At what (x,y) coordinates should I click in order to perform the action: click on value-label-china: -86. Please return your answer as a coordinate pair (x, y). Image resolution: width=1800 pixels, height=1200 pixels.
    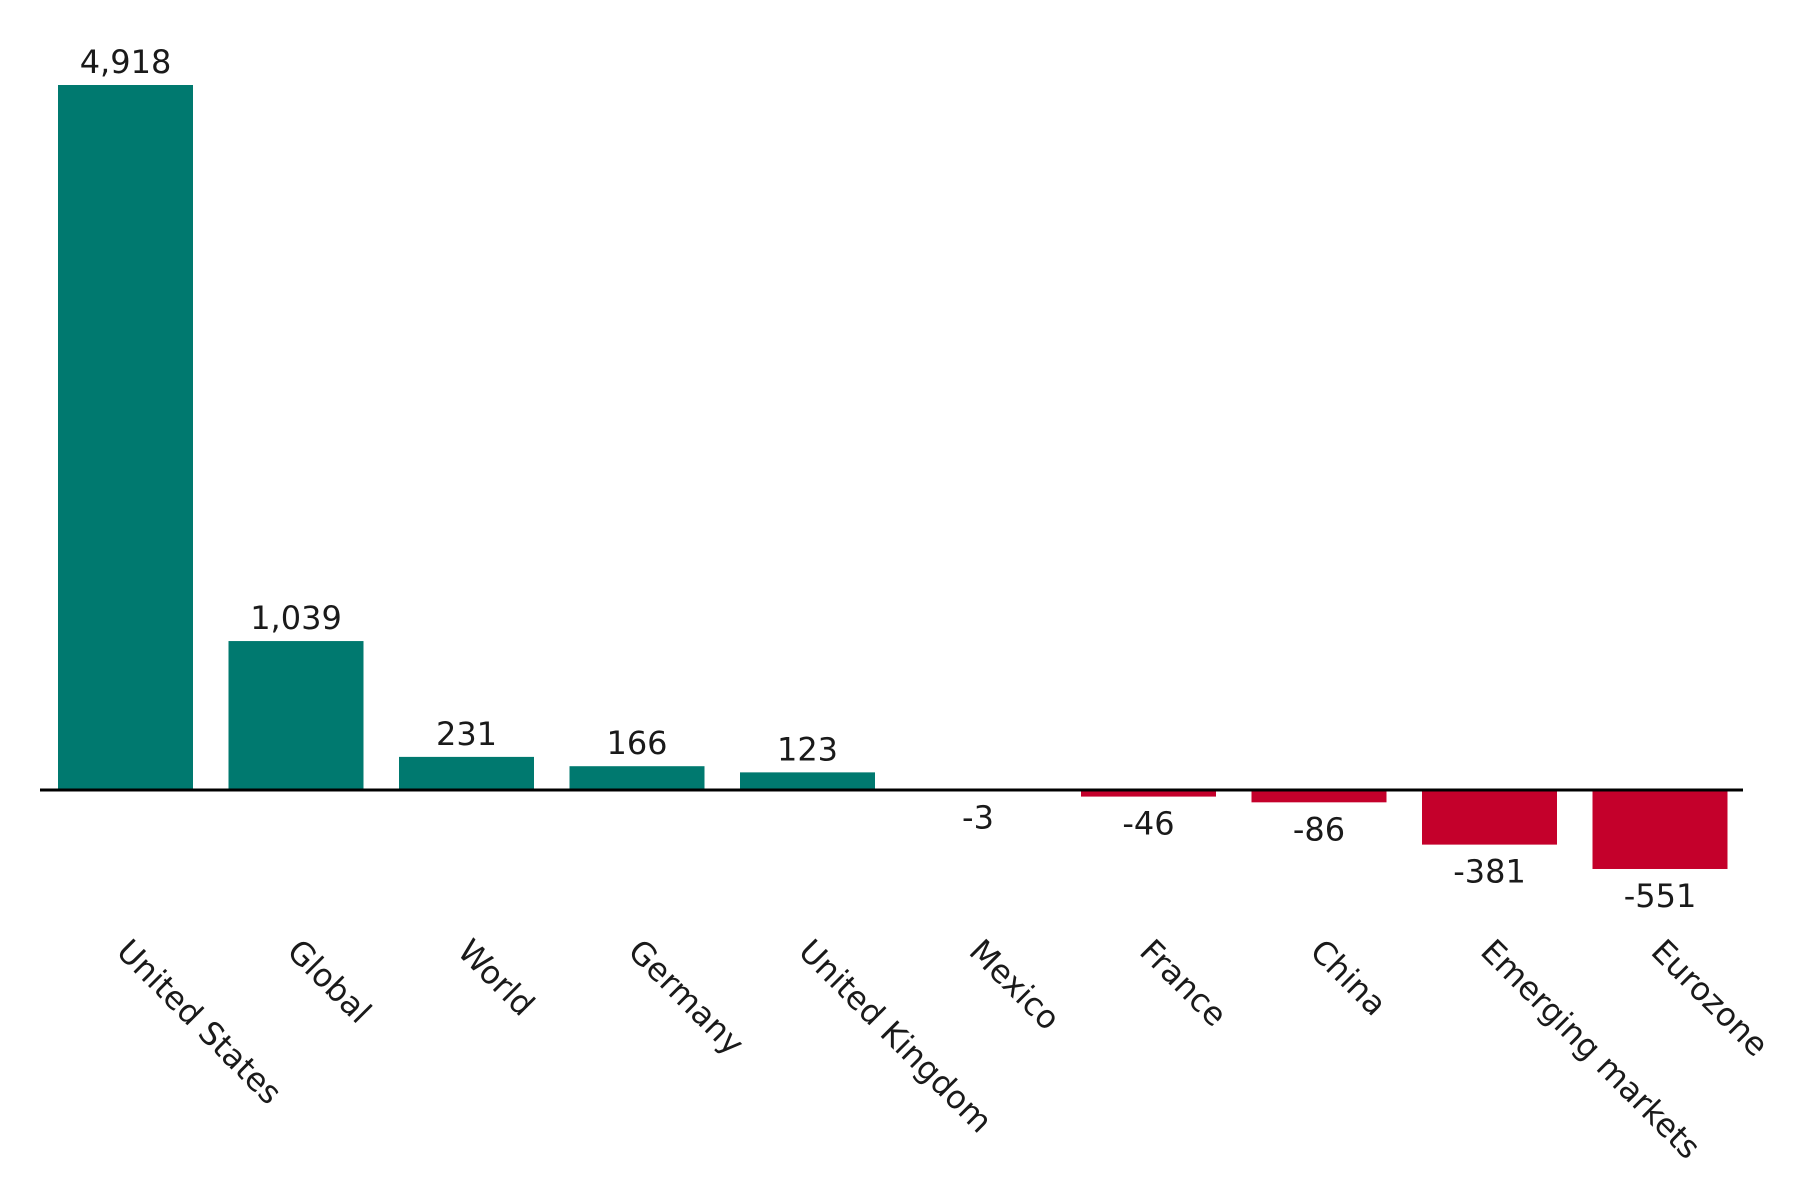
    Looking at the image, I should click on (1319, 829).